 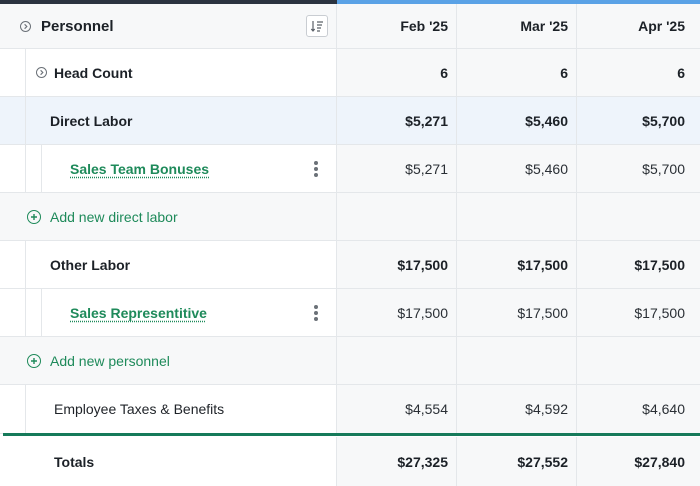 What do you see at coordinates (517, 409) in the screenshot?
I see `value-cell: $4,592` at bounding box center [517, 409].